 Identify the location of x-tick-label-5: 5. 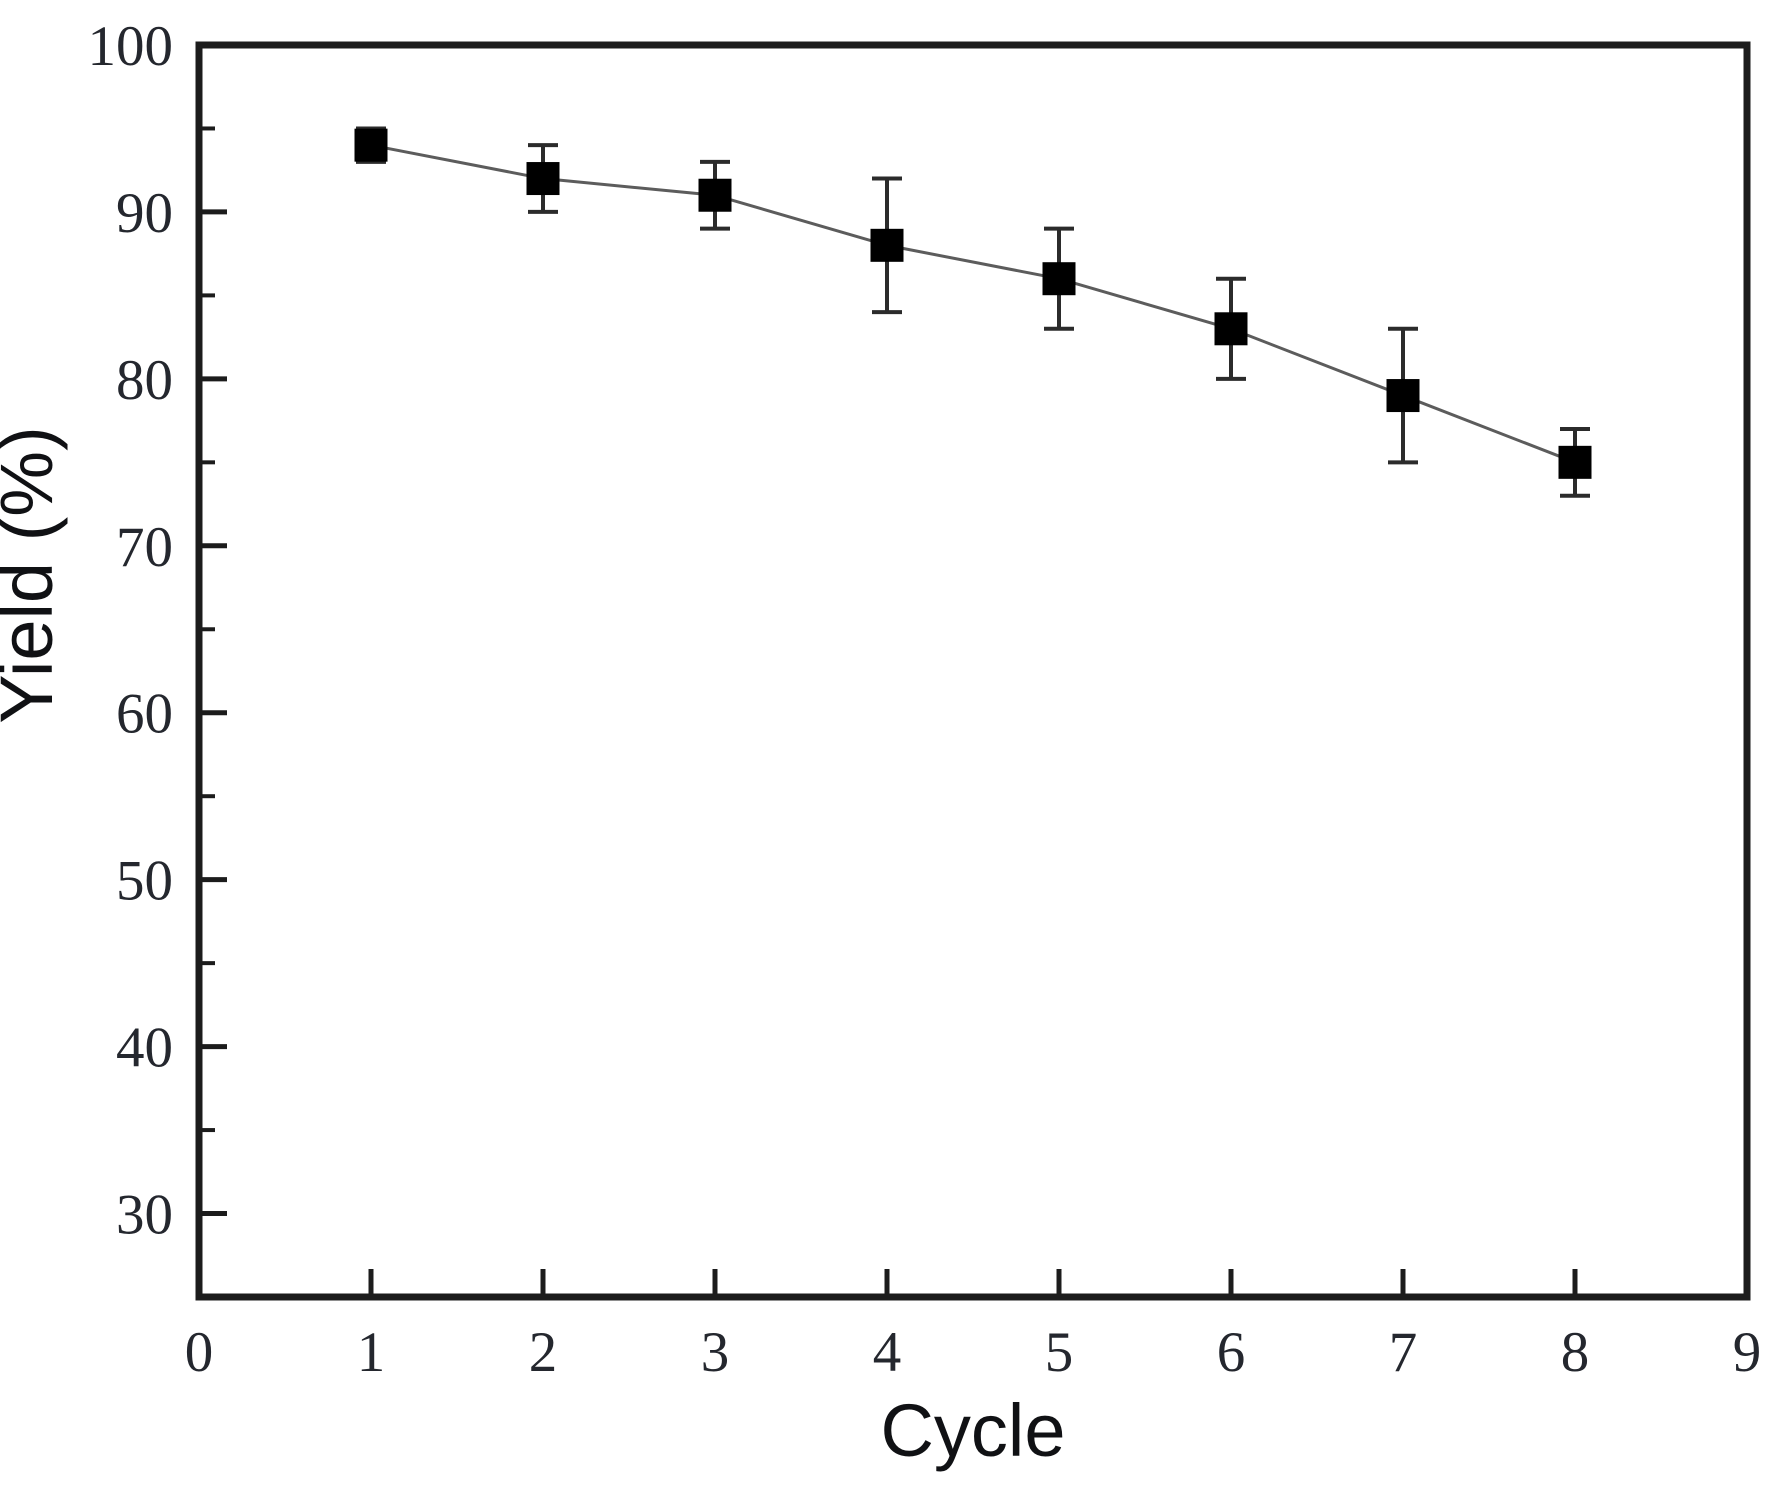
(1059, 1352).